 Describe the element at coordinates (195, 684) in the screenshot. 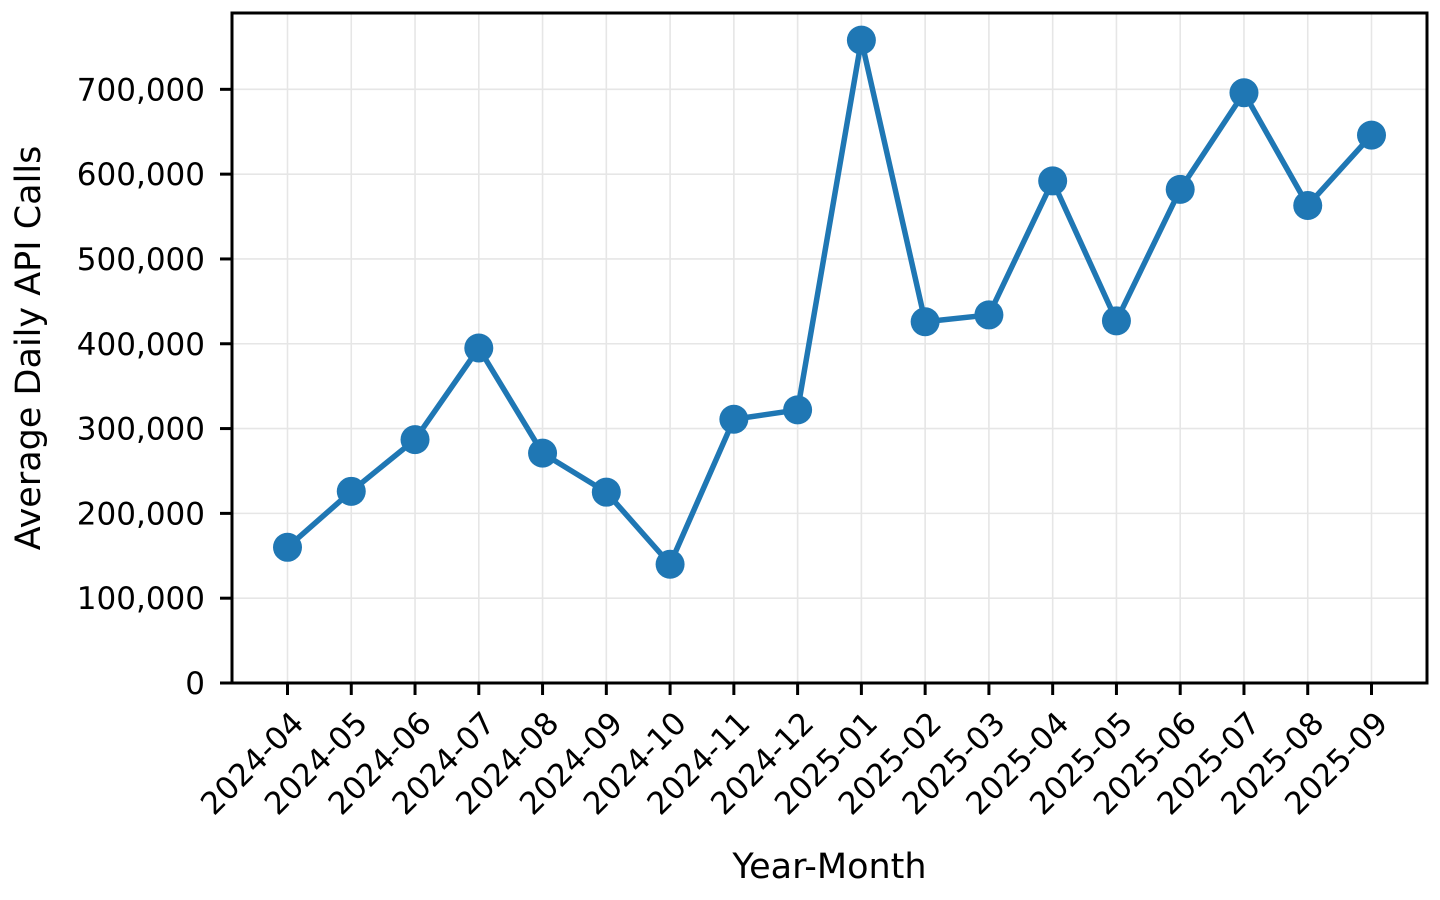

I see `y-tick-label: 0` at that location.